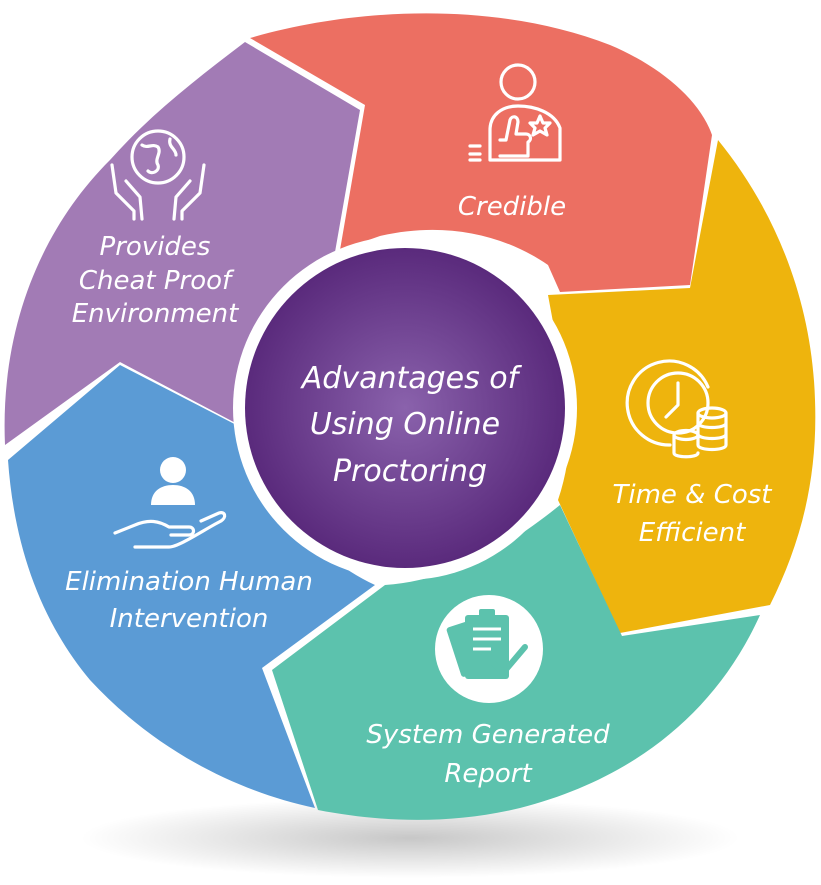 This screenshot has height=885, width=821. Describe the element at coordinates (410, 471) in the screenshot. I see `center-title-line-3: Proctoring` at that location.